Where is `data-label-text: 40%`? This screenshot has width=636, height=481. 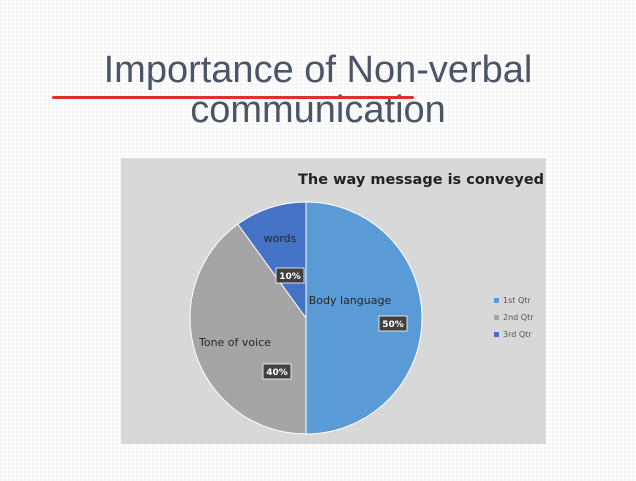 data-label-text: 40% is located at coordinates (277, 373).